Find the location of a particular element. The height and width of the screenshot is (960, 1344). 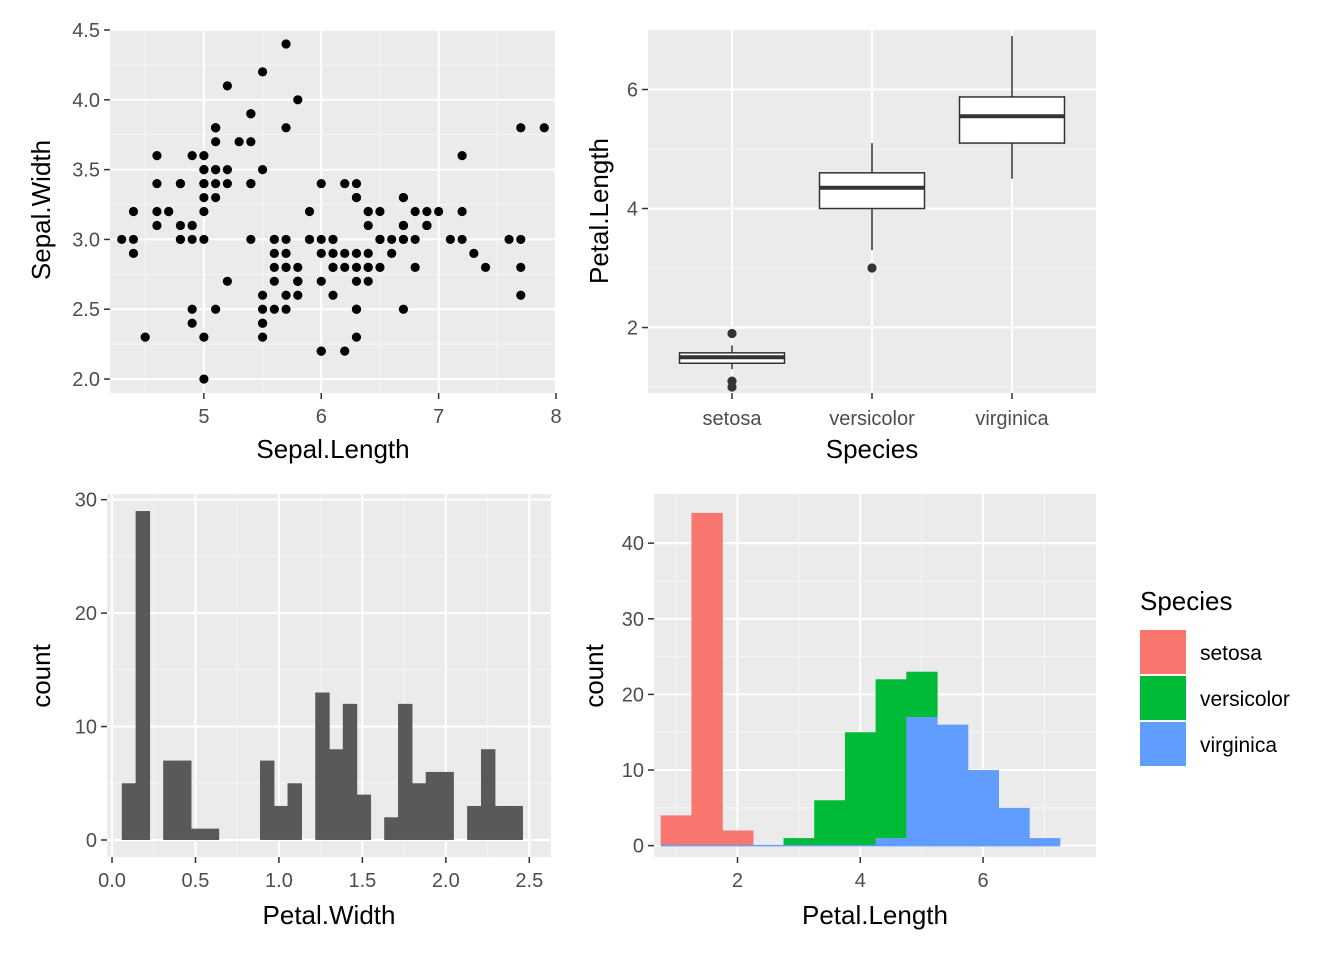

hist-width-y-tick-label: 0 is located at coordinates (91, 841).